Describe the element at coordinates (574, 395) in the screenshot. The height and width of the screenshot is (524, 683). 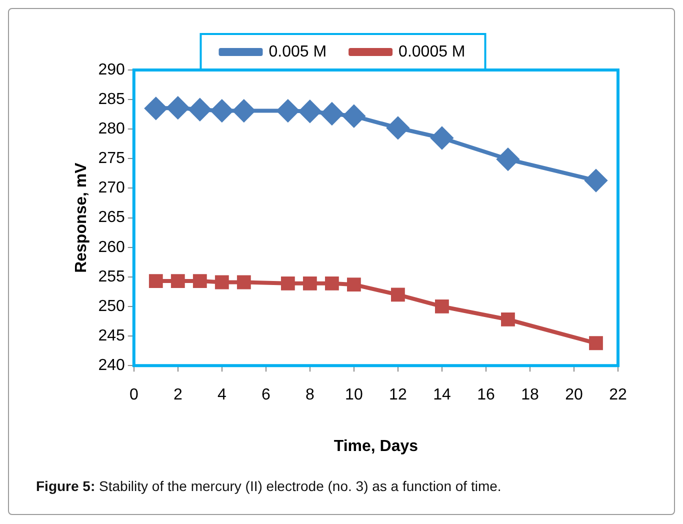
I see `x-tick-label: 20` at that location.